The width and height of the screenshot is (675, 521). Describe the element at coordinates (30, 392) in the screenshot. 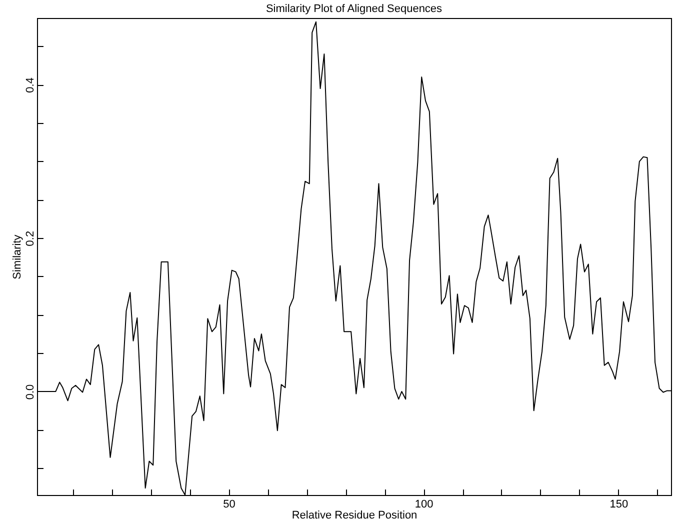

I see `y-tick-label: 0.0` at that location.